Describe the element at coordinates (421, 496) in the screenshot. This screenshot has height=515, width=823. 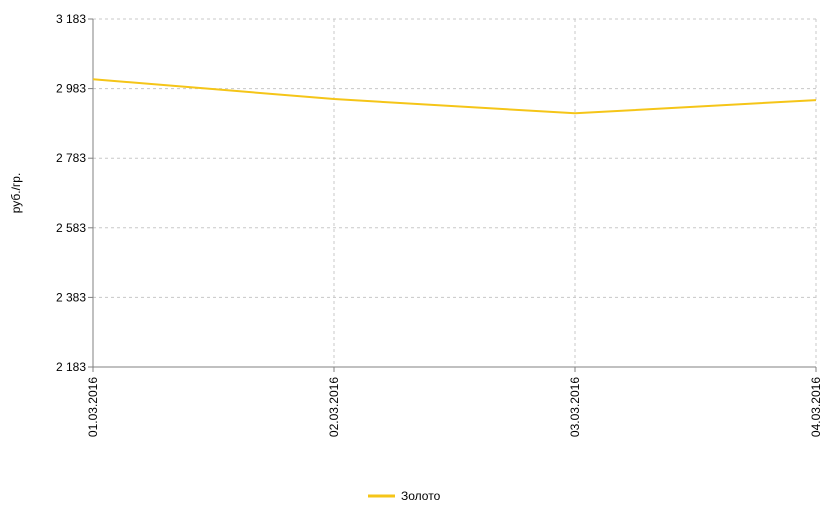
I see `legend-label: Золото` at that location.